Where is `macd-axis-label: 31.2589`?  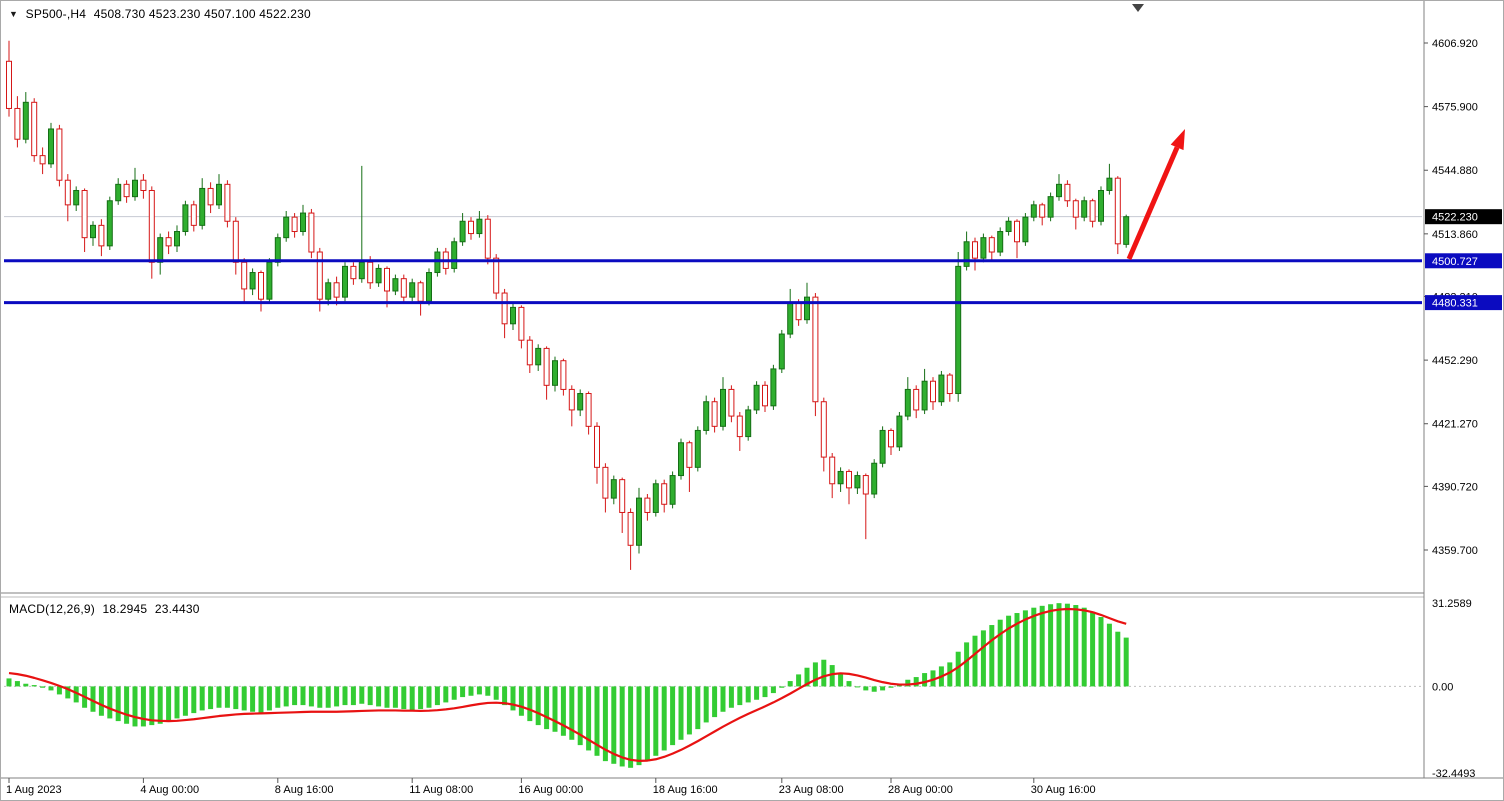
macd-axis-label: 31.2589 is located at coordinates (1452, 604).